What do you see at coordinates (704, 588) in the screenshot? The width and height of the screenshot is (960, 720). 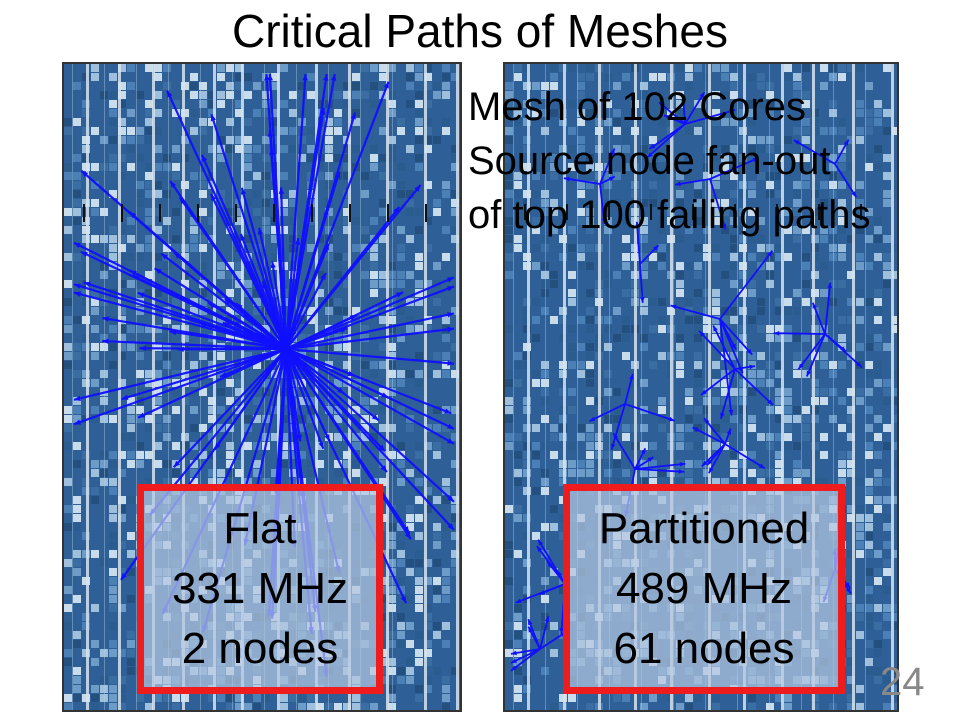 I see `partitioned-frequency: 489 MHz` at bounding box center [704, 588].